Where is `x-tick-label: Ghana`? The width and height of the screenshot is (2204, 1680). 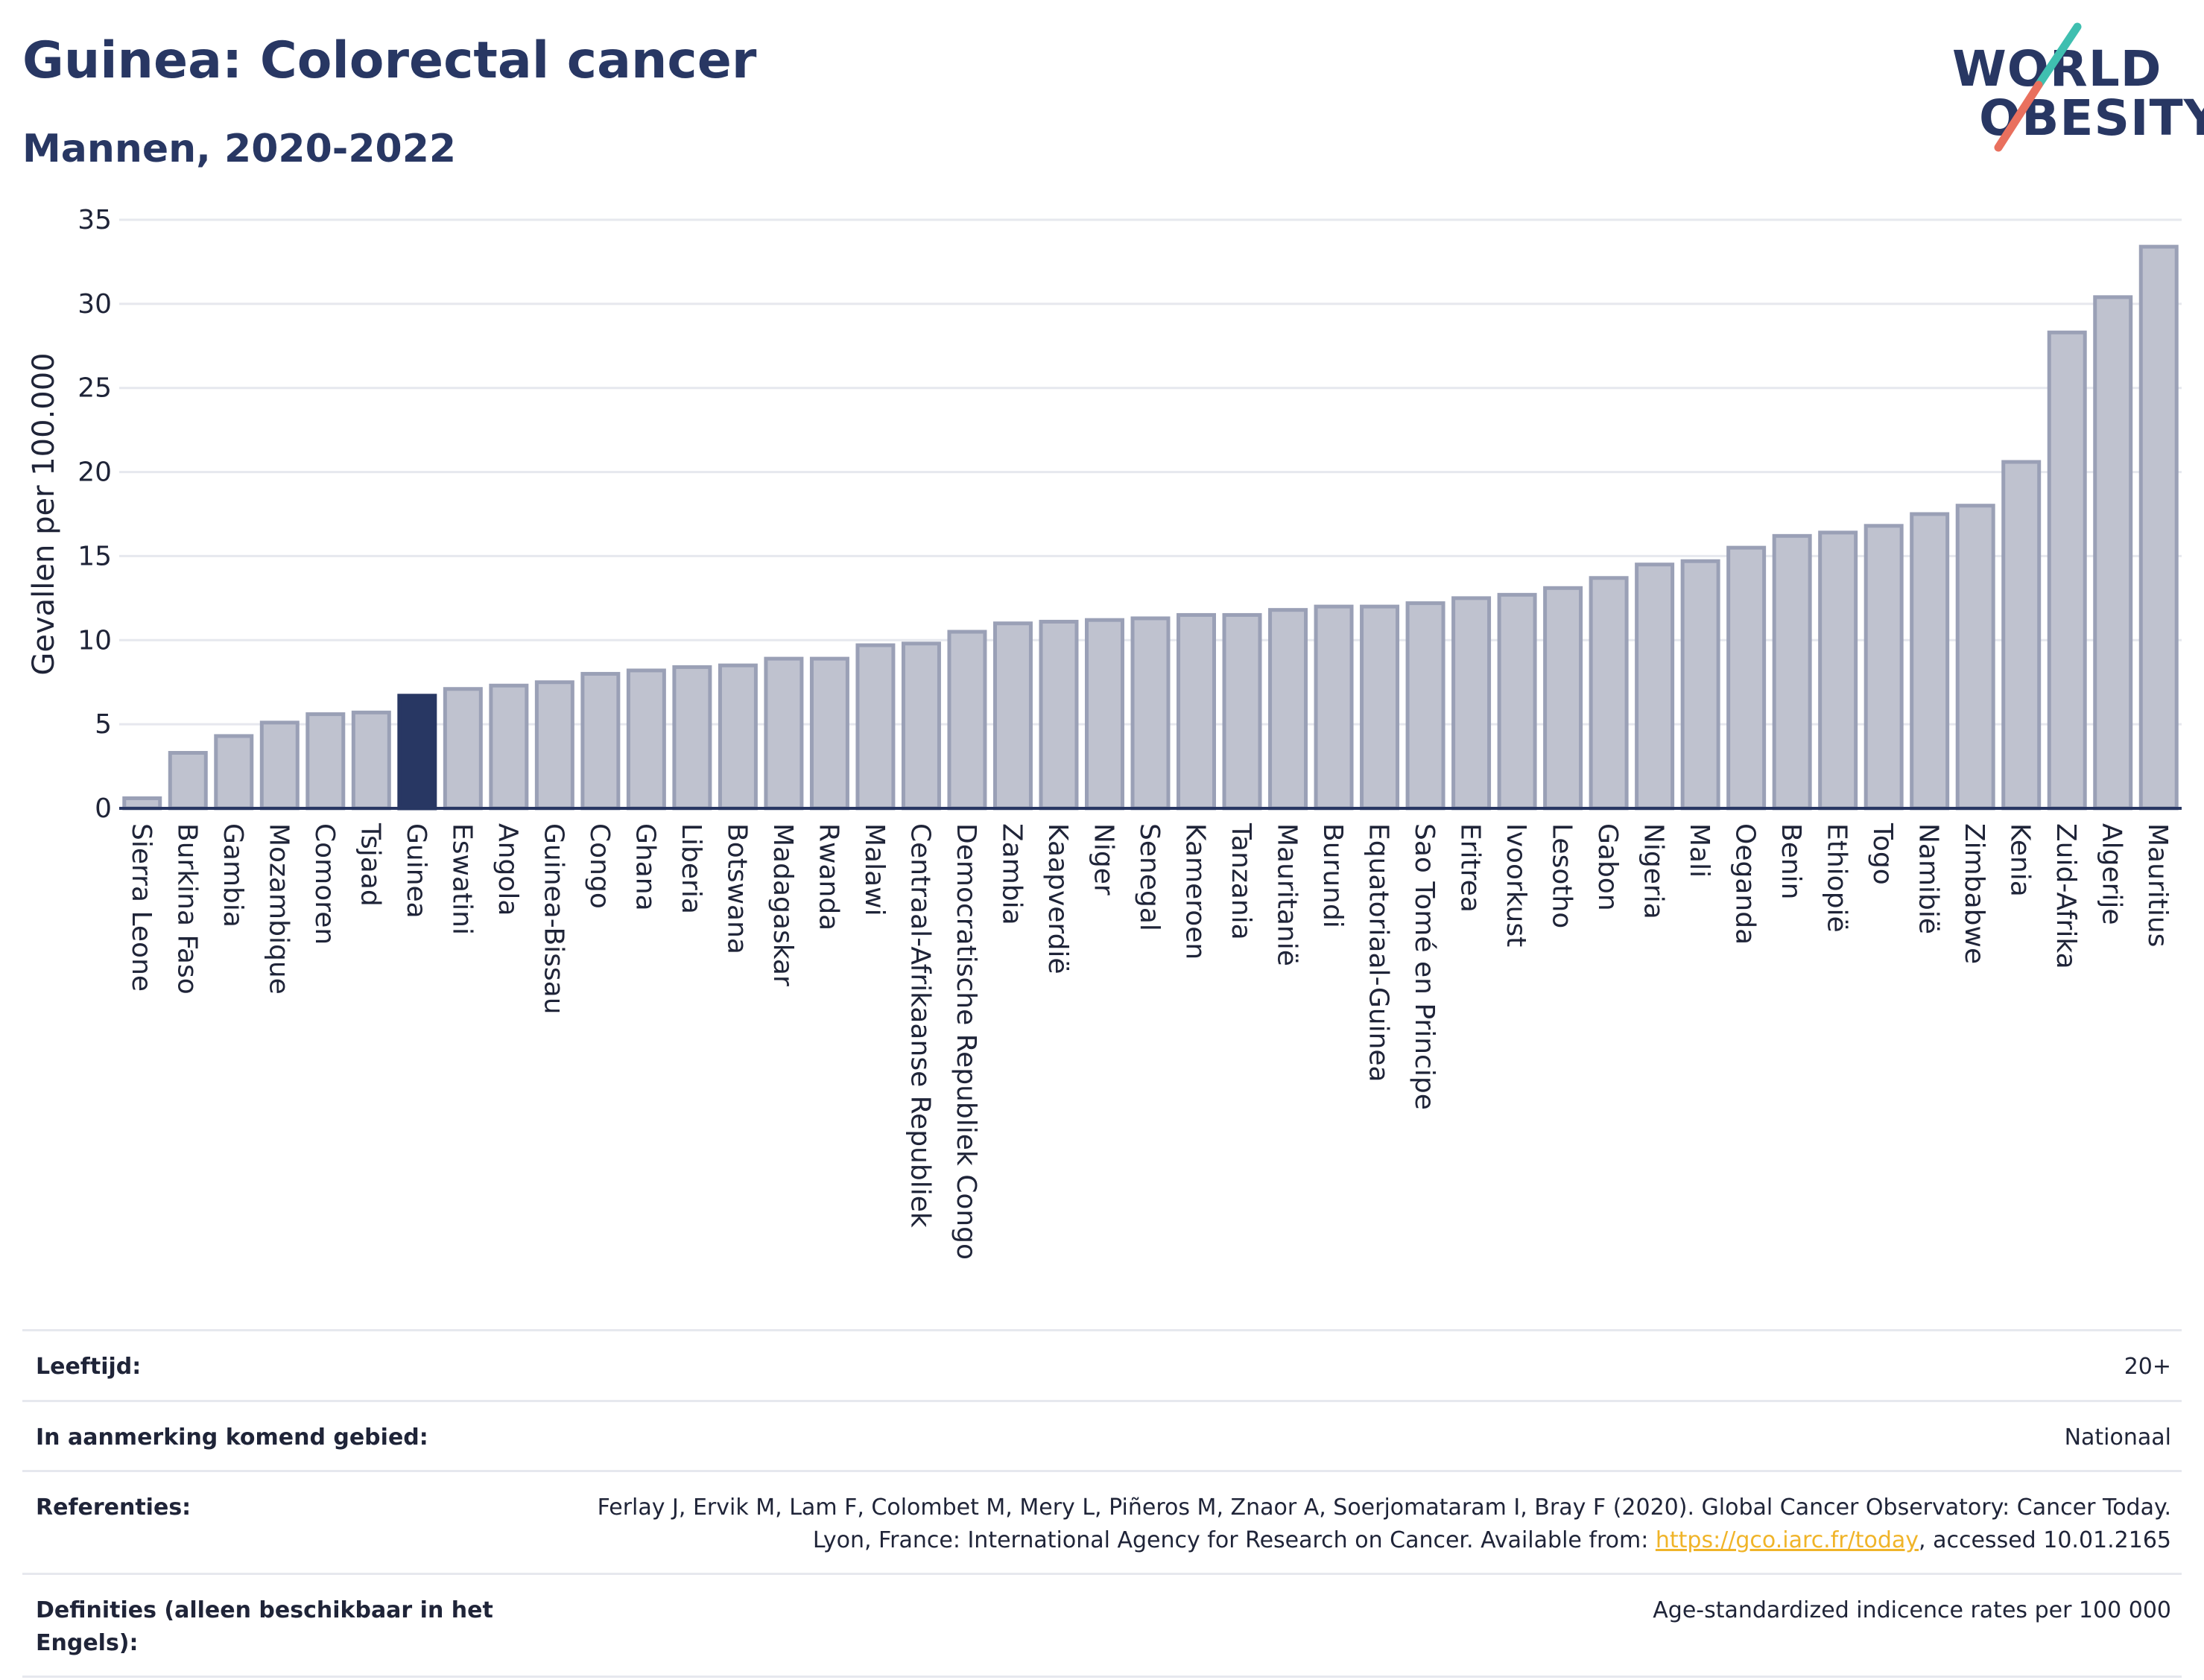 x-tick-label: Ghana is located at coordinates (645, 867).